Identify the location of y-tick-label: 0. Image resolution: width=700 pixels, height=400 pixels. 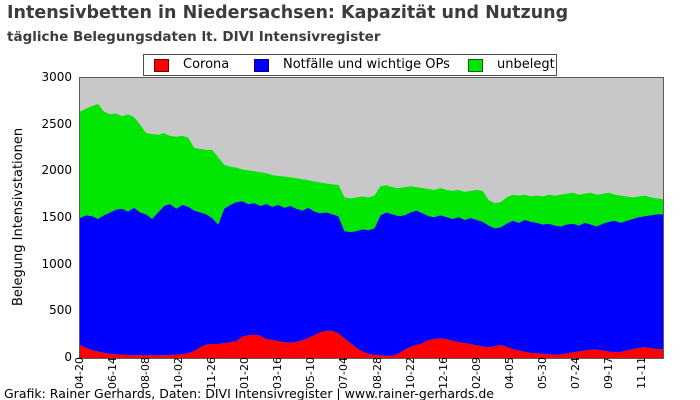
(68, 357).